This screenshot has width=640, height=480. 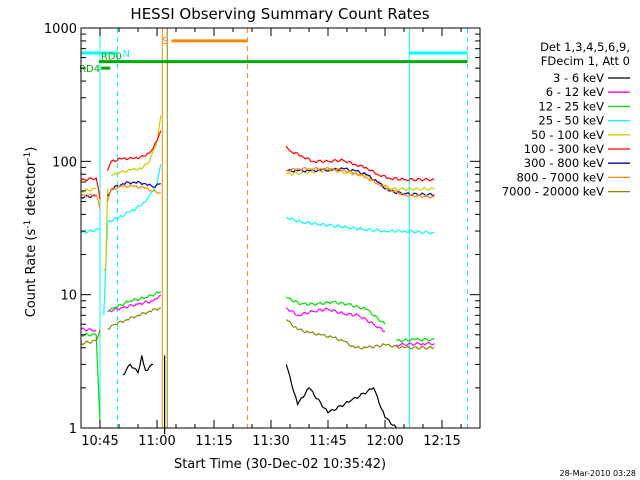 What do you see at coordinates (28, 224) in the screenshot?
I see `y-axis-label-sup1: -1` at bounding box center [28, 224].